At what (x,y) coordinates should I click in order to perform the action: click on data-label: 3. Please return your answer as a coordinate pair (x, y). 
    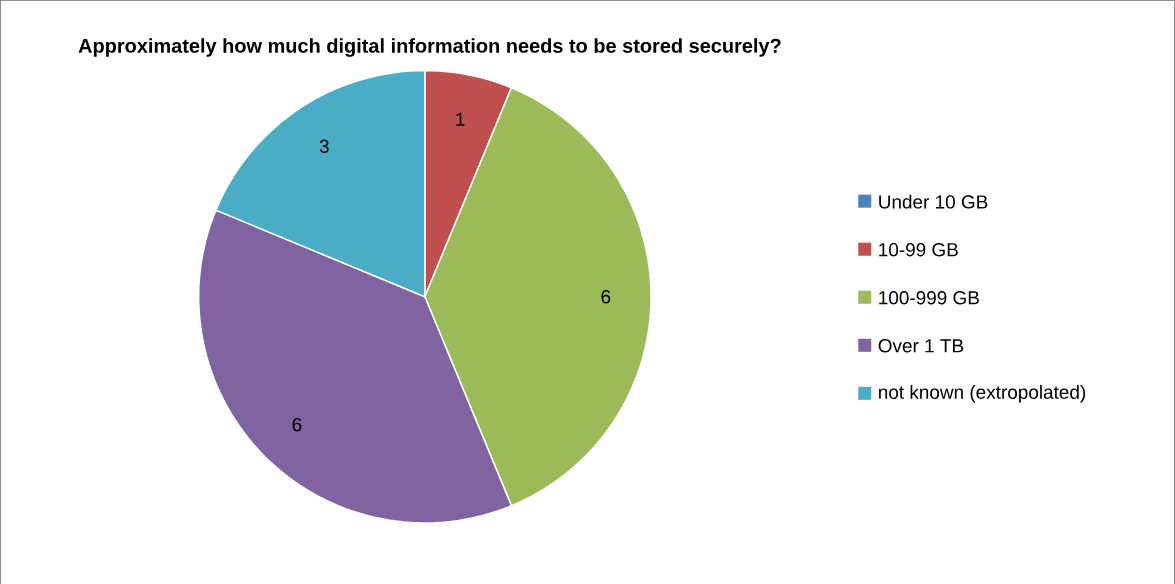
    Looking at the image, I should click on (324, 146).